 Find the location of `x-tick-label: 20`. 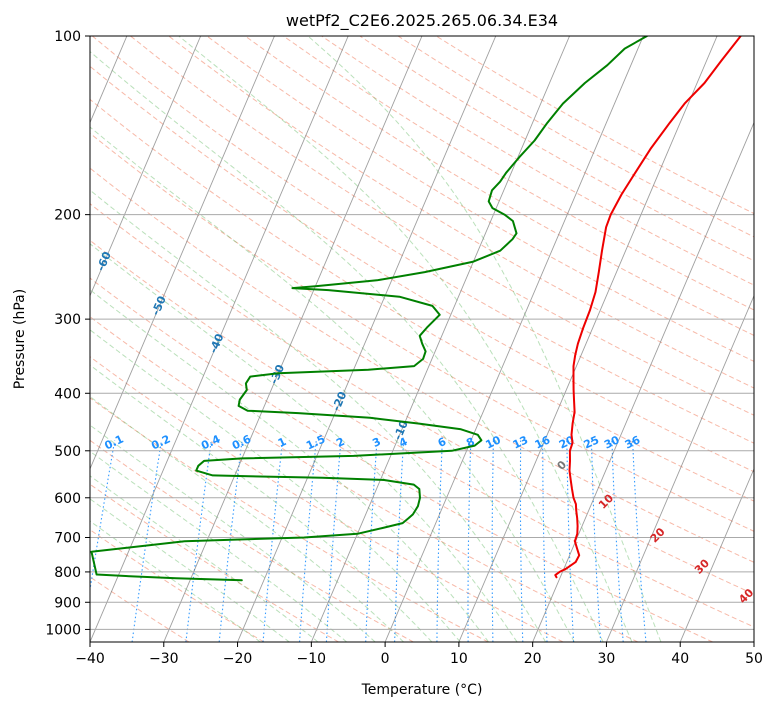

x-tick-label: 20 is located at coordinates (533, 659).